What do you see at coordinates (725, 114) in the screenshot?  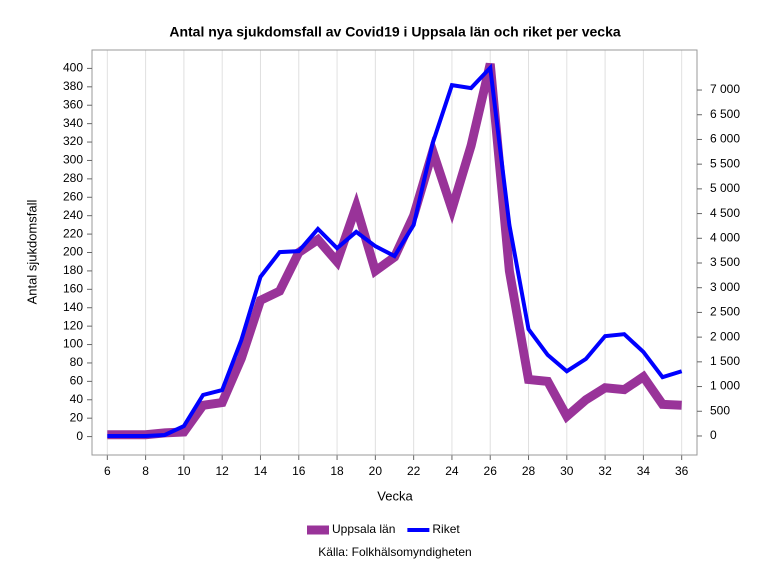 I see `y2-tick-label: 6 500` at bounding box center [725, 114].